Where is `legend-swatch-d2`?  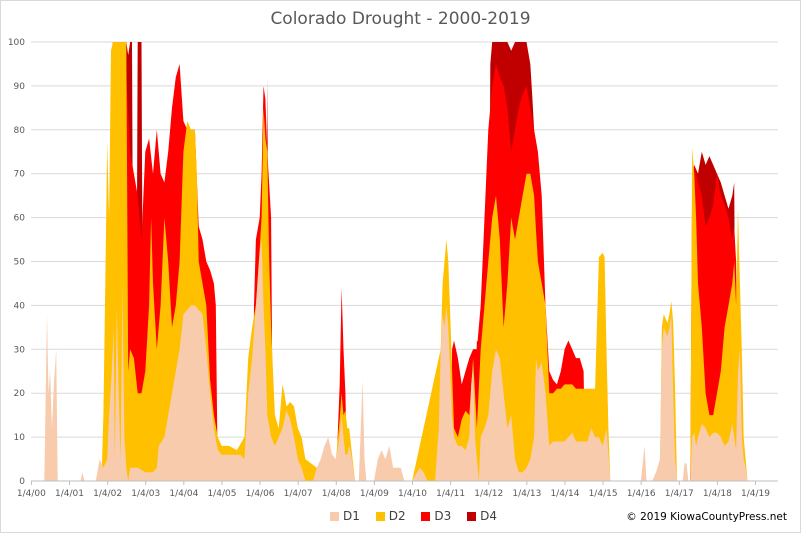 legend-swatch-d2 is located at coordinates (380, 516).